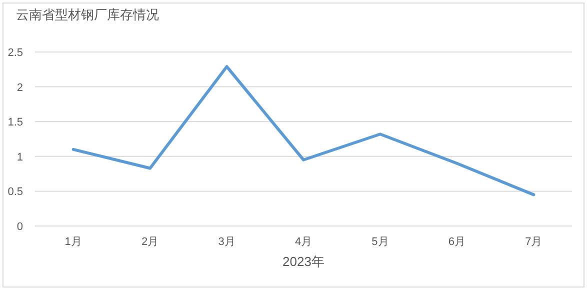  I want to click on y-tick-label: 2.5, so click(15, 53).